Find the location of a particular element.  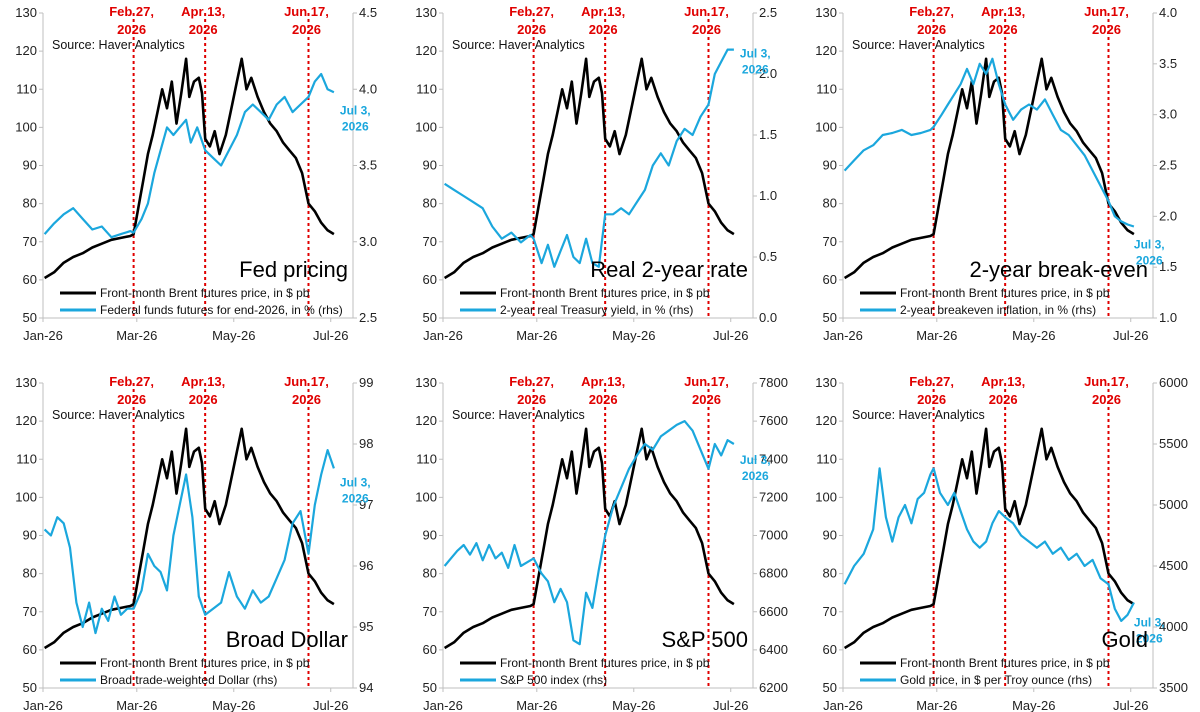

y2-tick-label: 99 is located at coordinates (366, 382).